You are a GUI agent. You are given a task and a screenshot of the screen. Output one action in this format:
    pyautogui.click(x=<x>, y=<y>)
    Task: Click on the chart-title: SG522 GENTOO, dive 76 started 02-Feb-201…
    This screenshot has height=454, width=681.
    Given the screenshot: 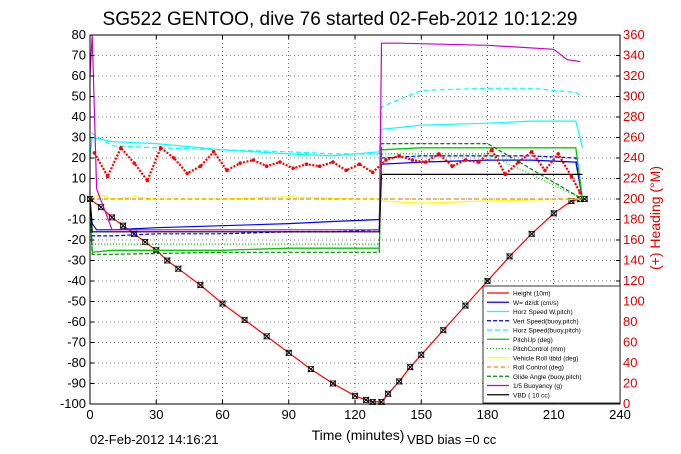 What is the action you would take?
    pyautogui.click(x=340, y=19)
    